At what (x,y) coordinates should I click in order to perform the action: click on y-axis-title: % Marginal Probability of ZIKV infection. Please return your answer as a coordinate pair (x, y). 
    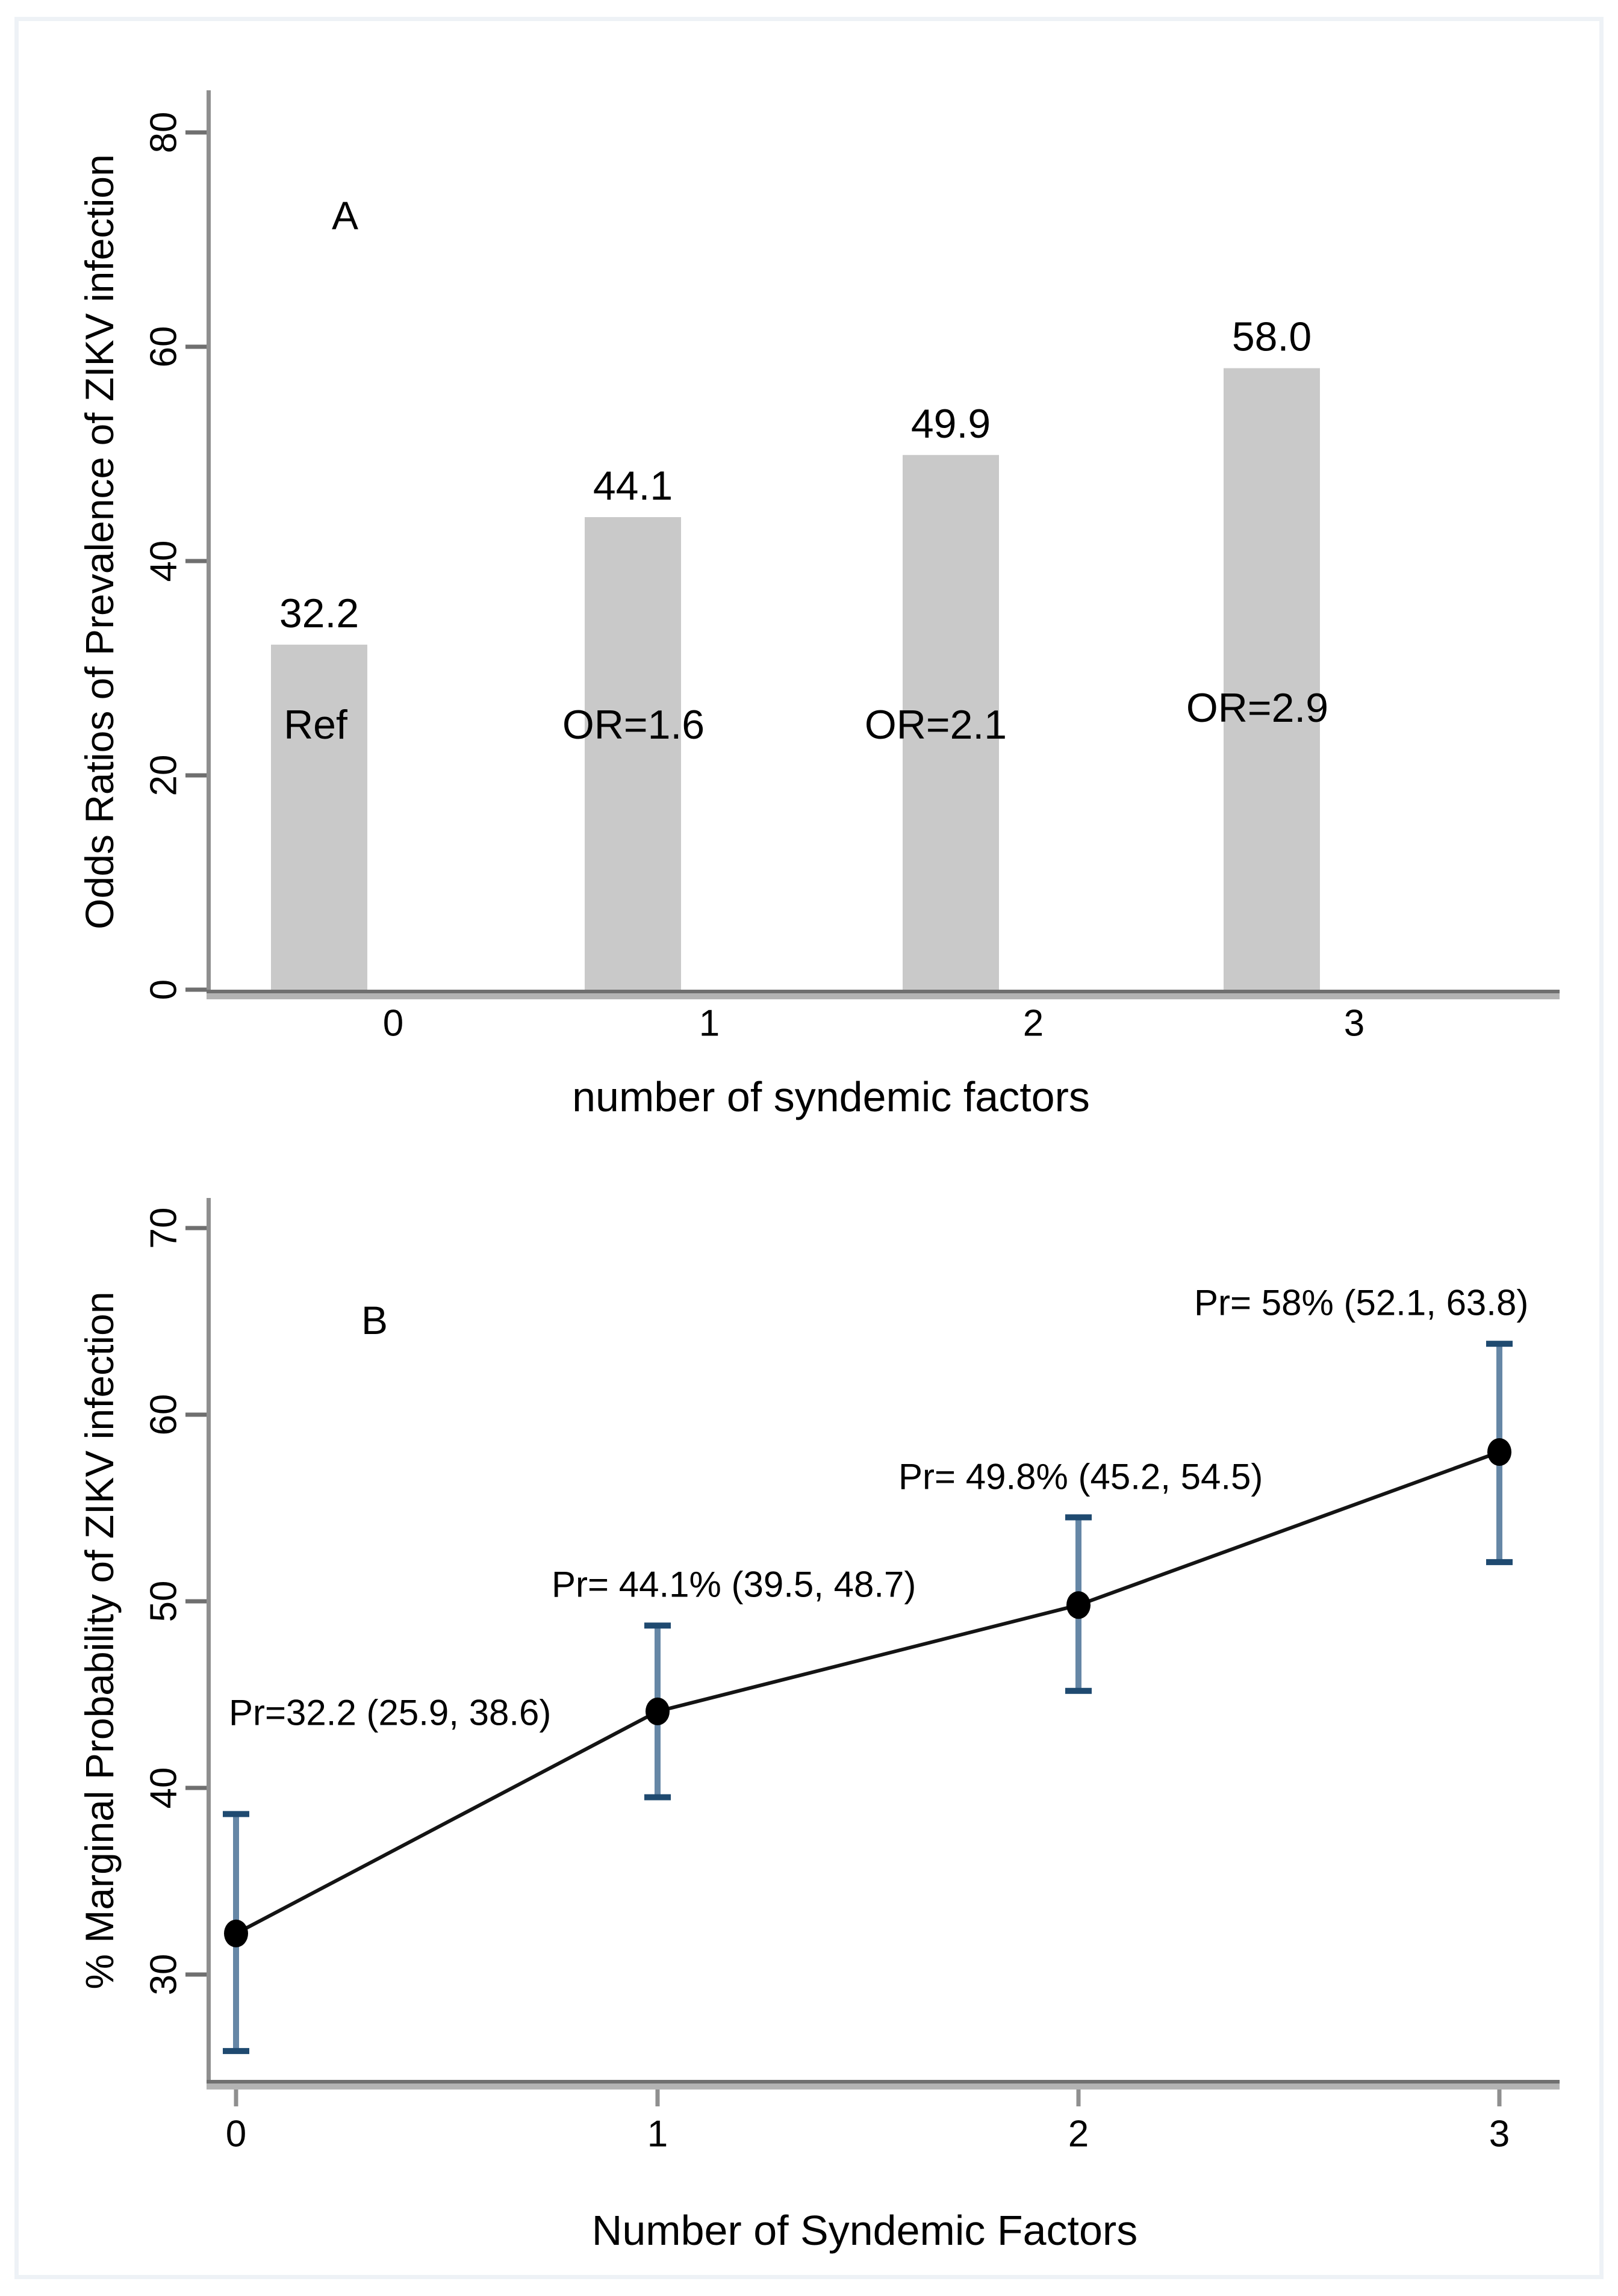
    Looking at the image, I should click on (99, 1640).